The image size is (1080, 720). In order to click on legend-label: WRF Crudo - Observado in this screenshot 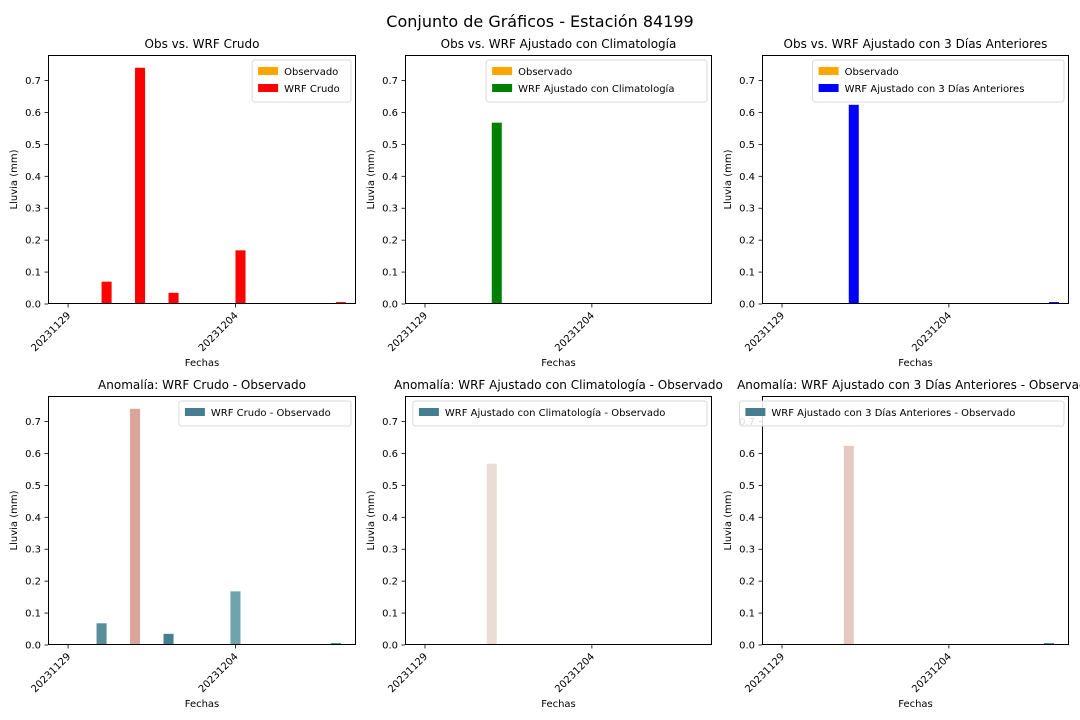, I will do `click(271, 413)`.